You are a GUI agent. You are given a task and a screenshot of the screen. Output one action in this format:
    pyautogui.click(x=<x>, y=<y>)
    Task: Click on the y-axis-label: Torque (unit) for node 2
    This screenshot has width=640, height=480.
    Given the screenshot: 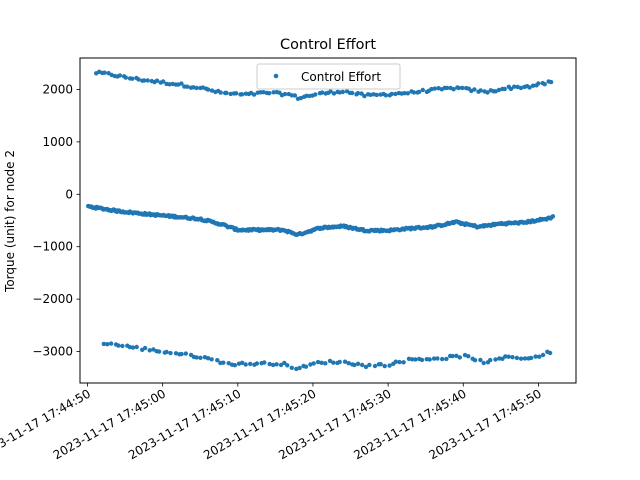 What is the action you would take?
    pyautogui.click(x=10, y=221)
    